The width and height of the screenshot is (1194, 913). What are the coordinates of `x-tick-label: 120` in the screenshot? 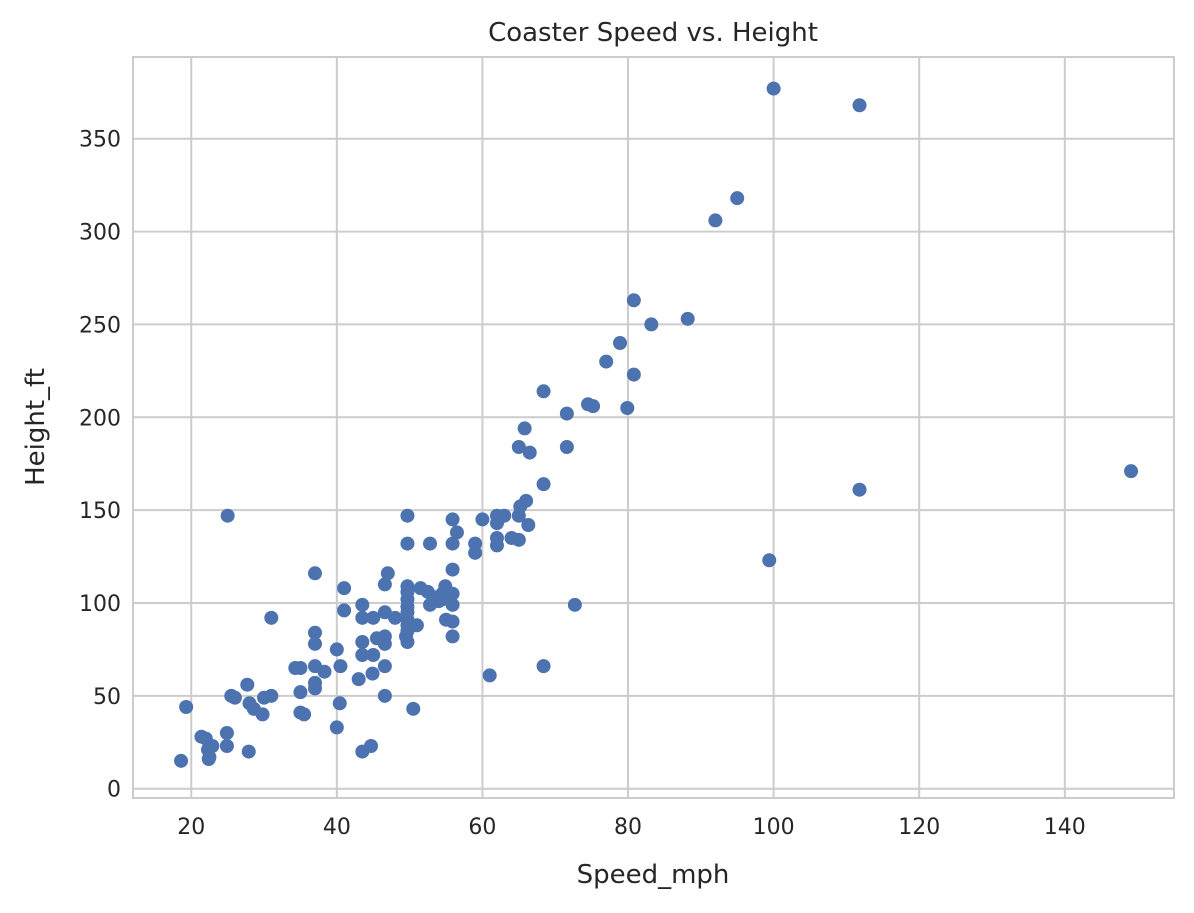 It's located at (919, 827).